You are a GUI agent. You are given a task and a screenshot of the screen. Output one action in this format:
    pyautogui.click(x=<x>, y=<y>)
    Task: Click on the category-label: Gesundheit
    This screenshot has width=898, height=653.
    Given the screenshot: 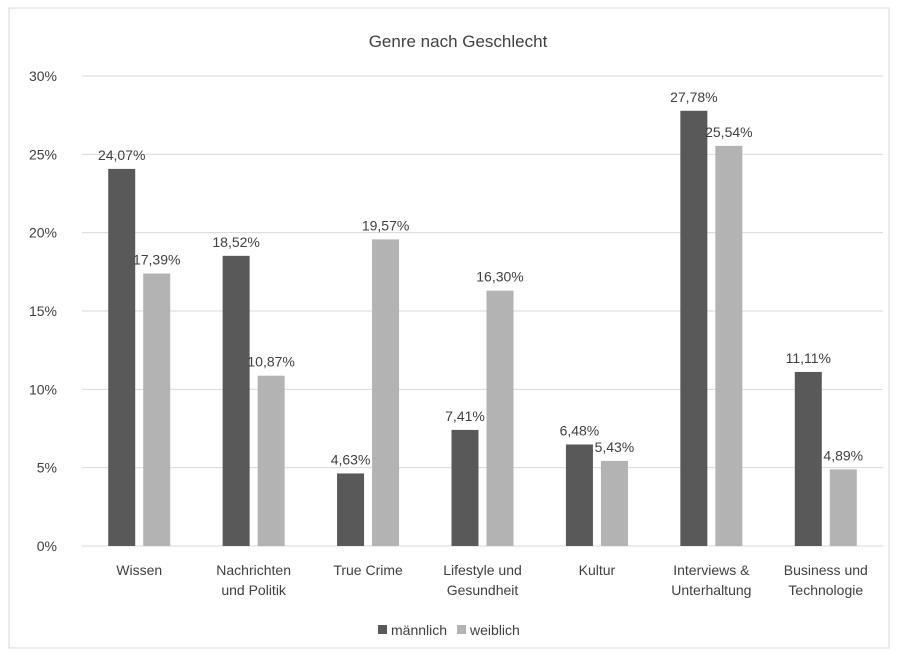 What is the action you would take?
    pyautogui.click(x=483, y=590)
    